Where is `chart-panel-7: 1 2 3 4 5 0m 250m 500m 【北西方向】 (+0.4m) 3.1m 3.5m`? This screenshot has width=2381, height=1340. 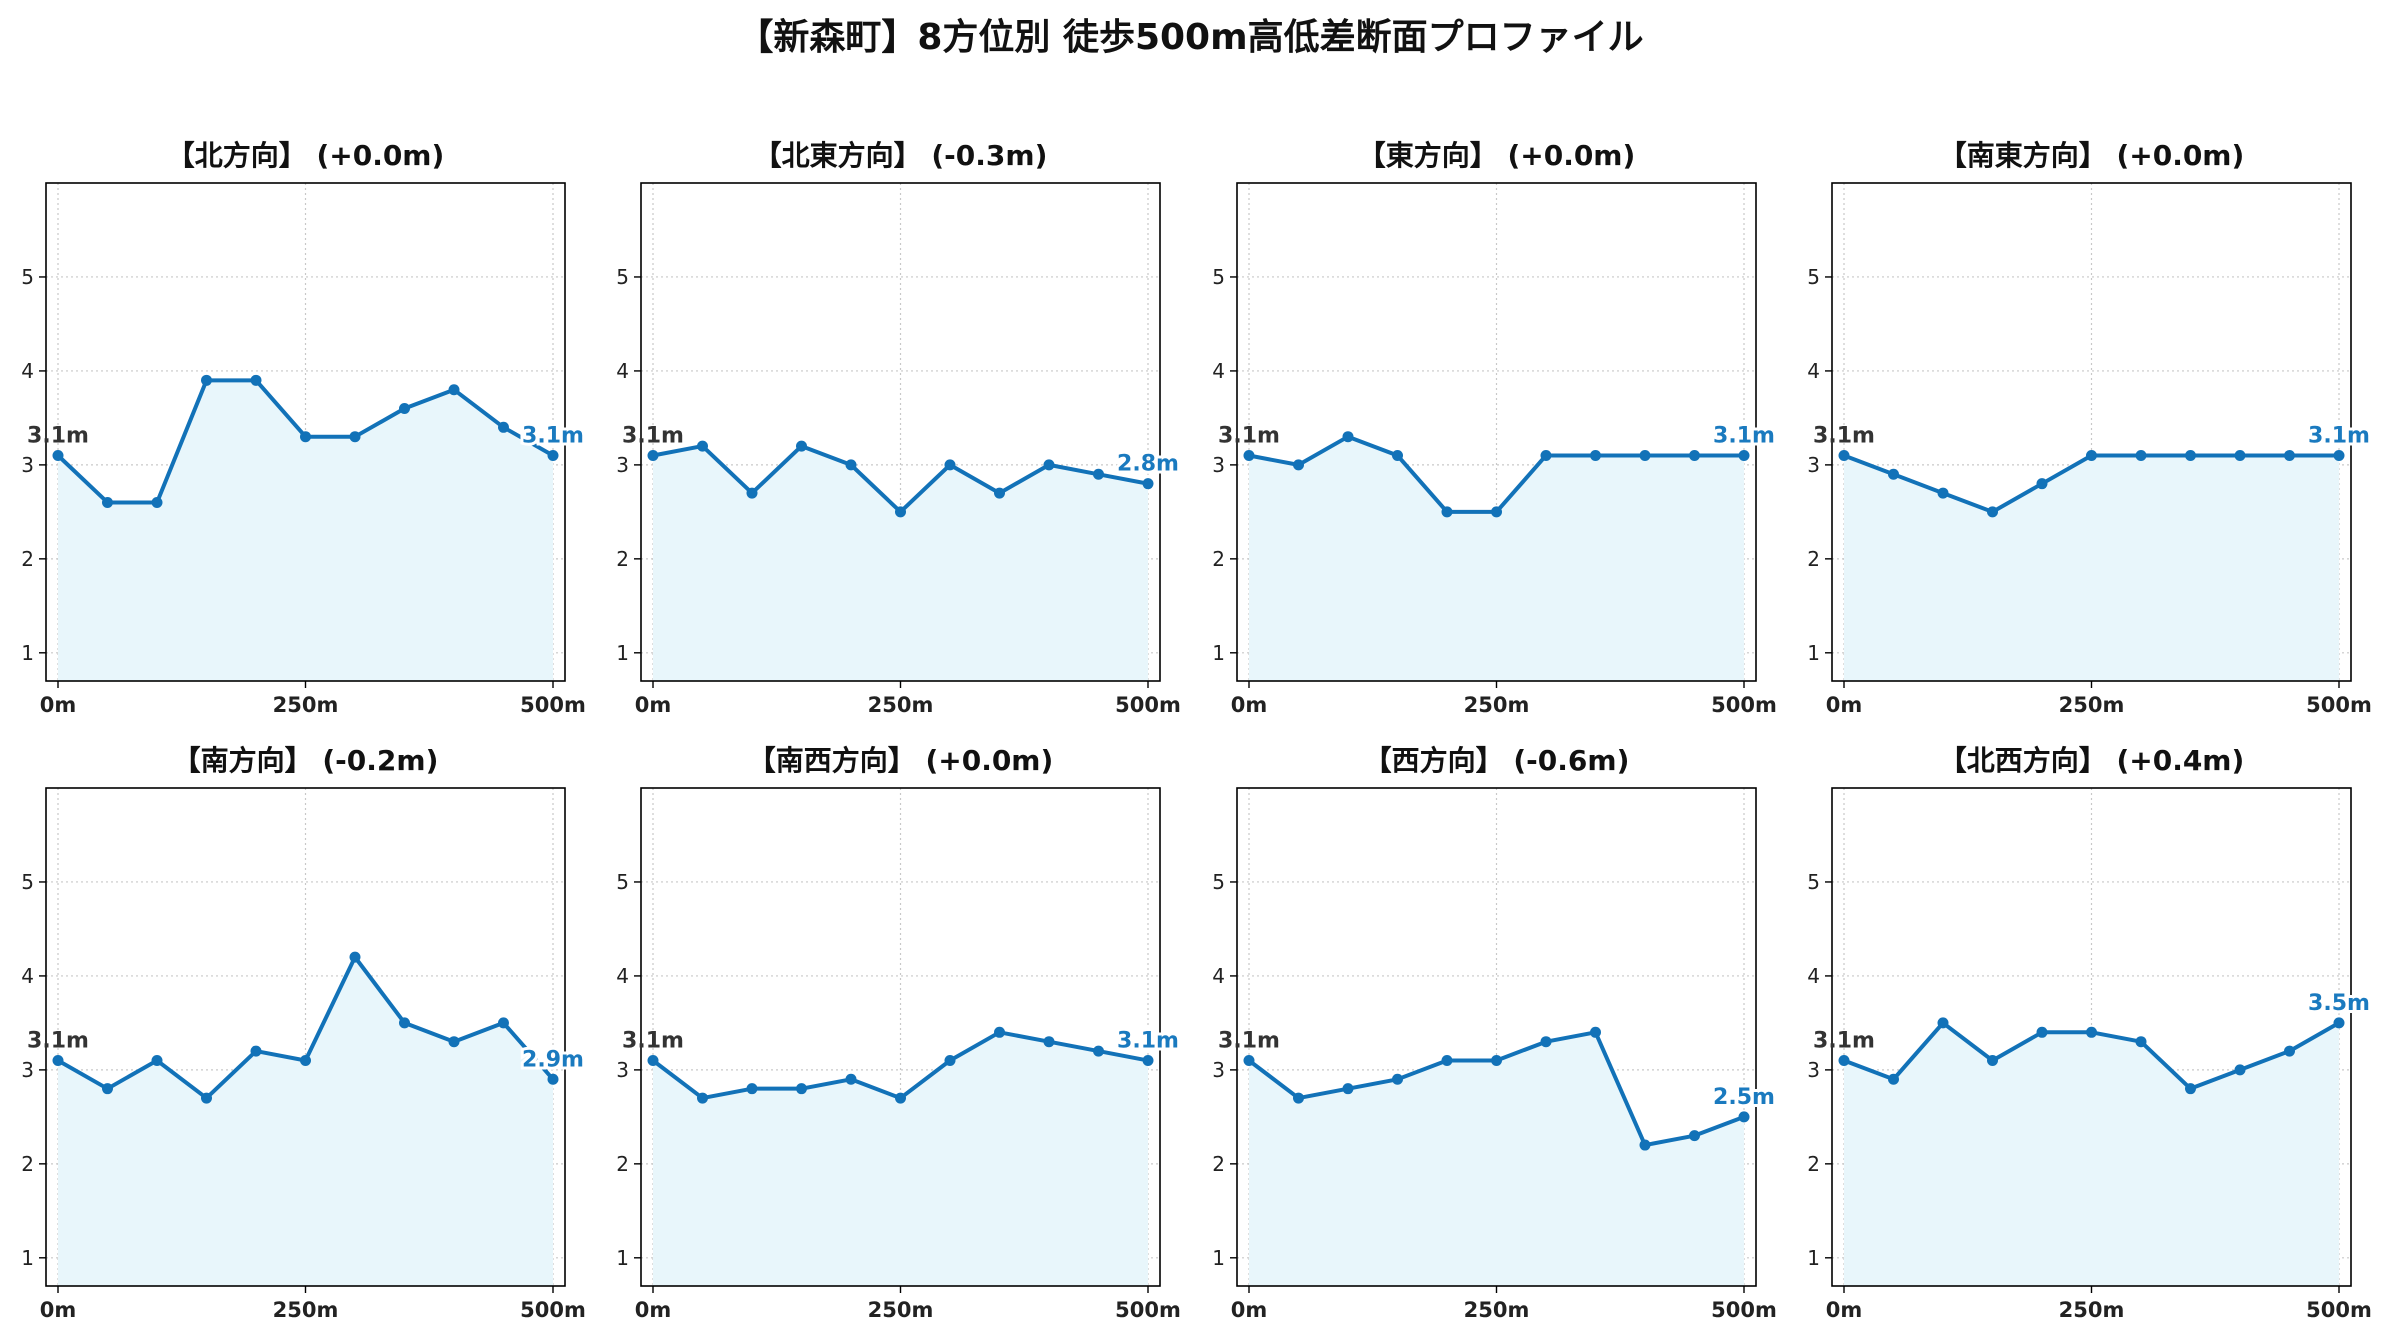 chart-panel-7: 1 2 3 4 5 0m 250m 500m 【北西方向】 (+0.4m) 3.1m 3.5m is located at coordinates (2090, 1033).